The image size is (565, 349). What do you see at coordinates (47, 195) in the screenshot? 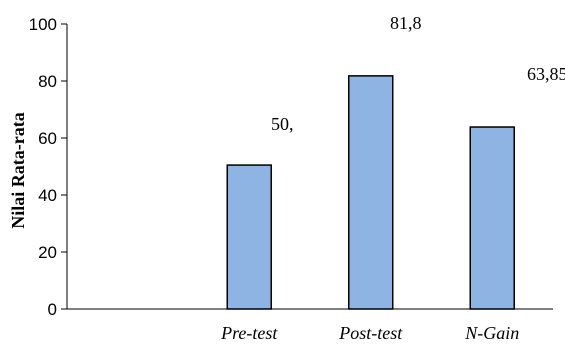
I see `y-tick-label: 40` at bounding box center [47, 195].